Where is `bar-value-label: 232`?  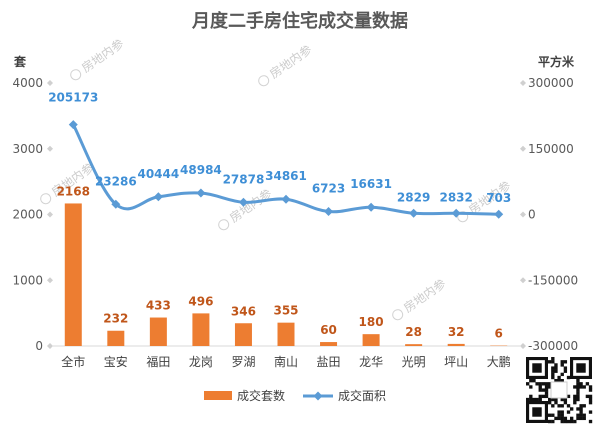
bar-value-label: 232 is located at coordinates (115, 319).